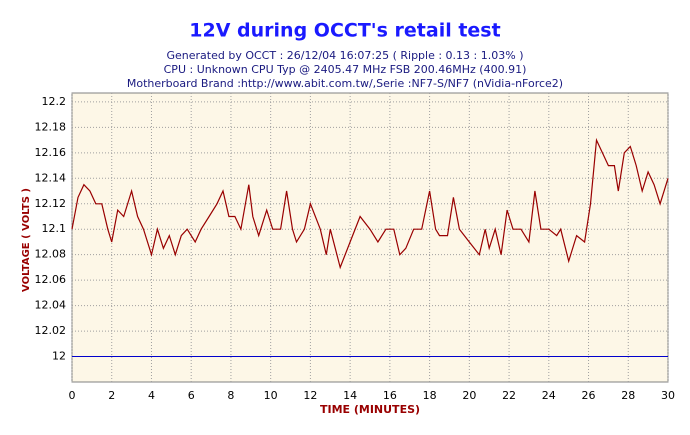 The image size is (690, 435). I want to click on y-tick-label: 12.12, so click(51, 203).